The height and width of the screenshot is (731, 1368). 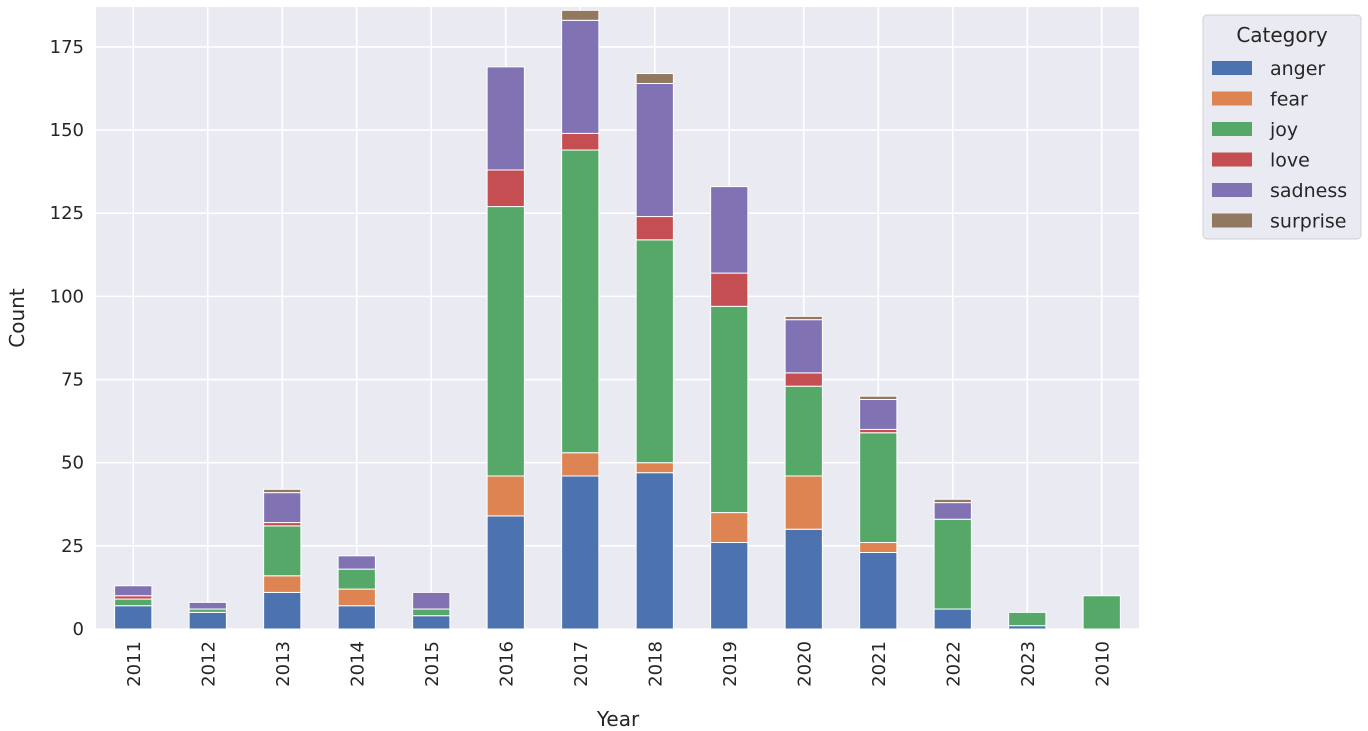 I want to click on legend-title: Category, so click(x=1282, y=35).